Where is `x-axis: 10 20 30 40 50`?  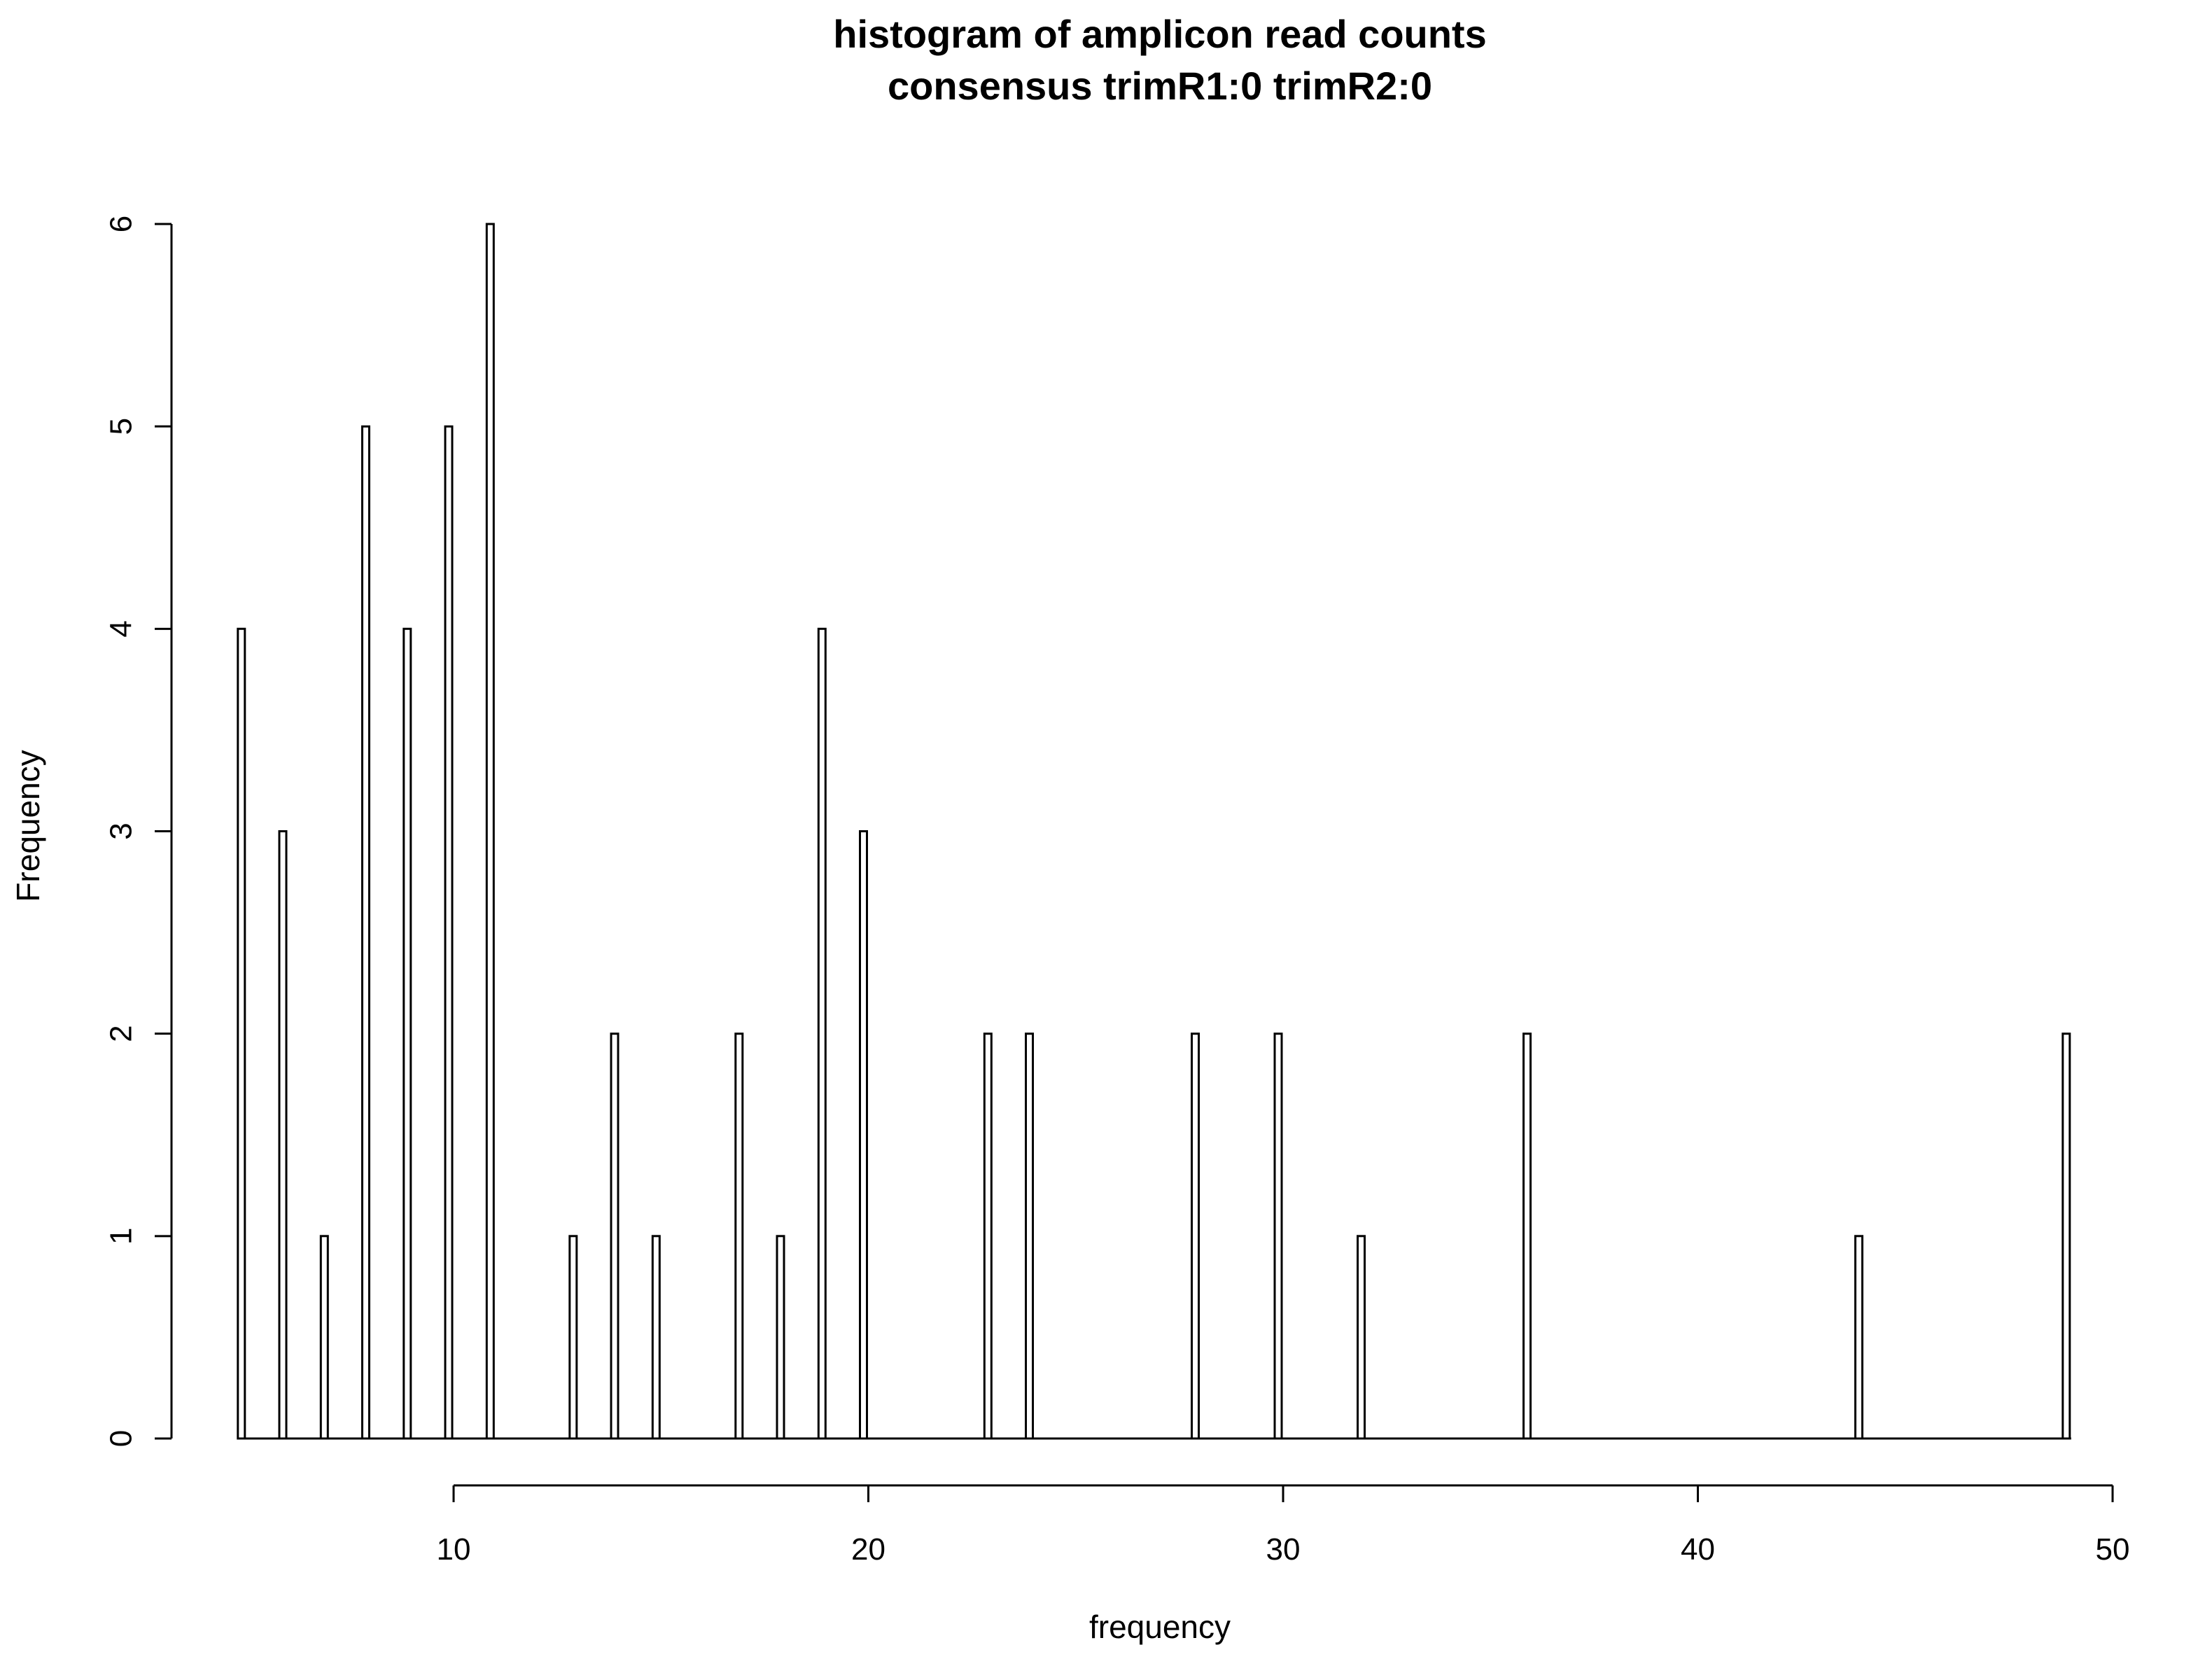 x-axis: 10 20 30 40 50 is located at coordinates (1283, 1525).